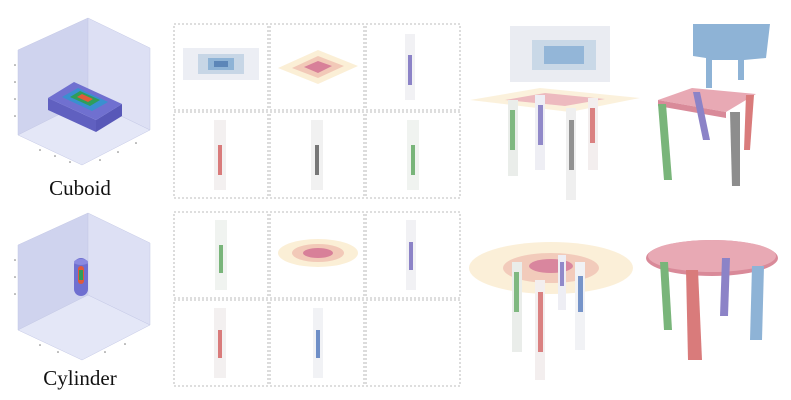 The image size is (791, 400). What do you see at coordinates (84, 327) in the screenshot?
I see `cube-face-bottom` at bounding box center [84, 327].